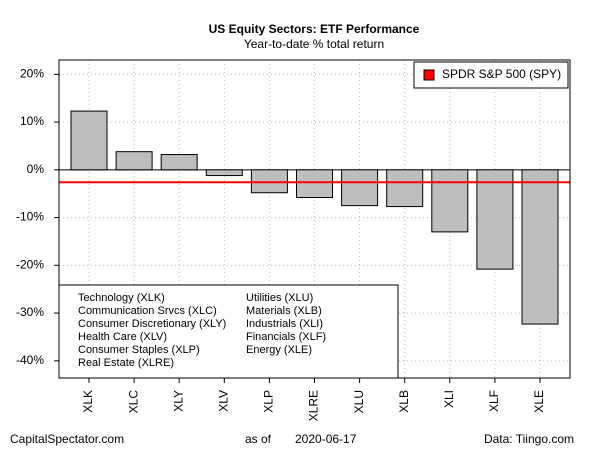 This screenshot has height=450, width=600. What do you see at coordinates (36, 169) in the screenshot?
I see `y-tick-label: 0%` at bounding box center [36, 169].